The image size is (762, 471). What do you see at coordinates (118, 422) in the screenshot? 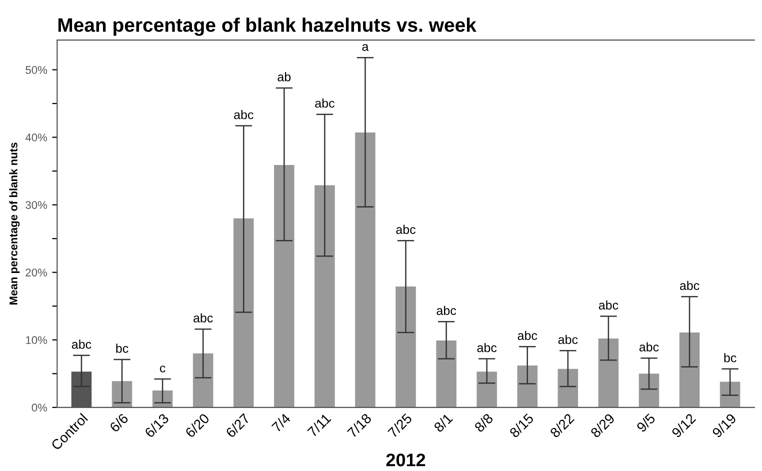
I see `x-tick-label: 6/6` at bounding box center [118, 422].